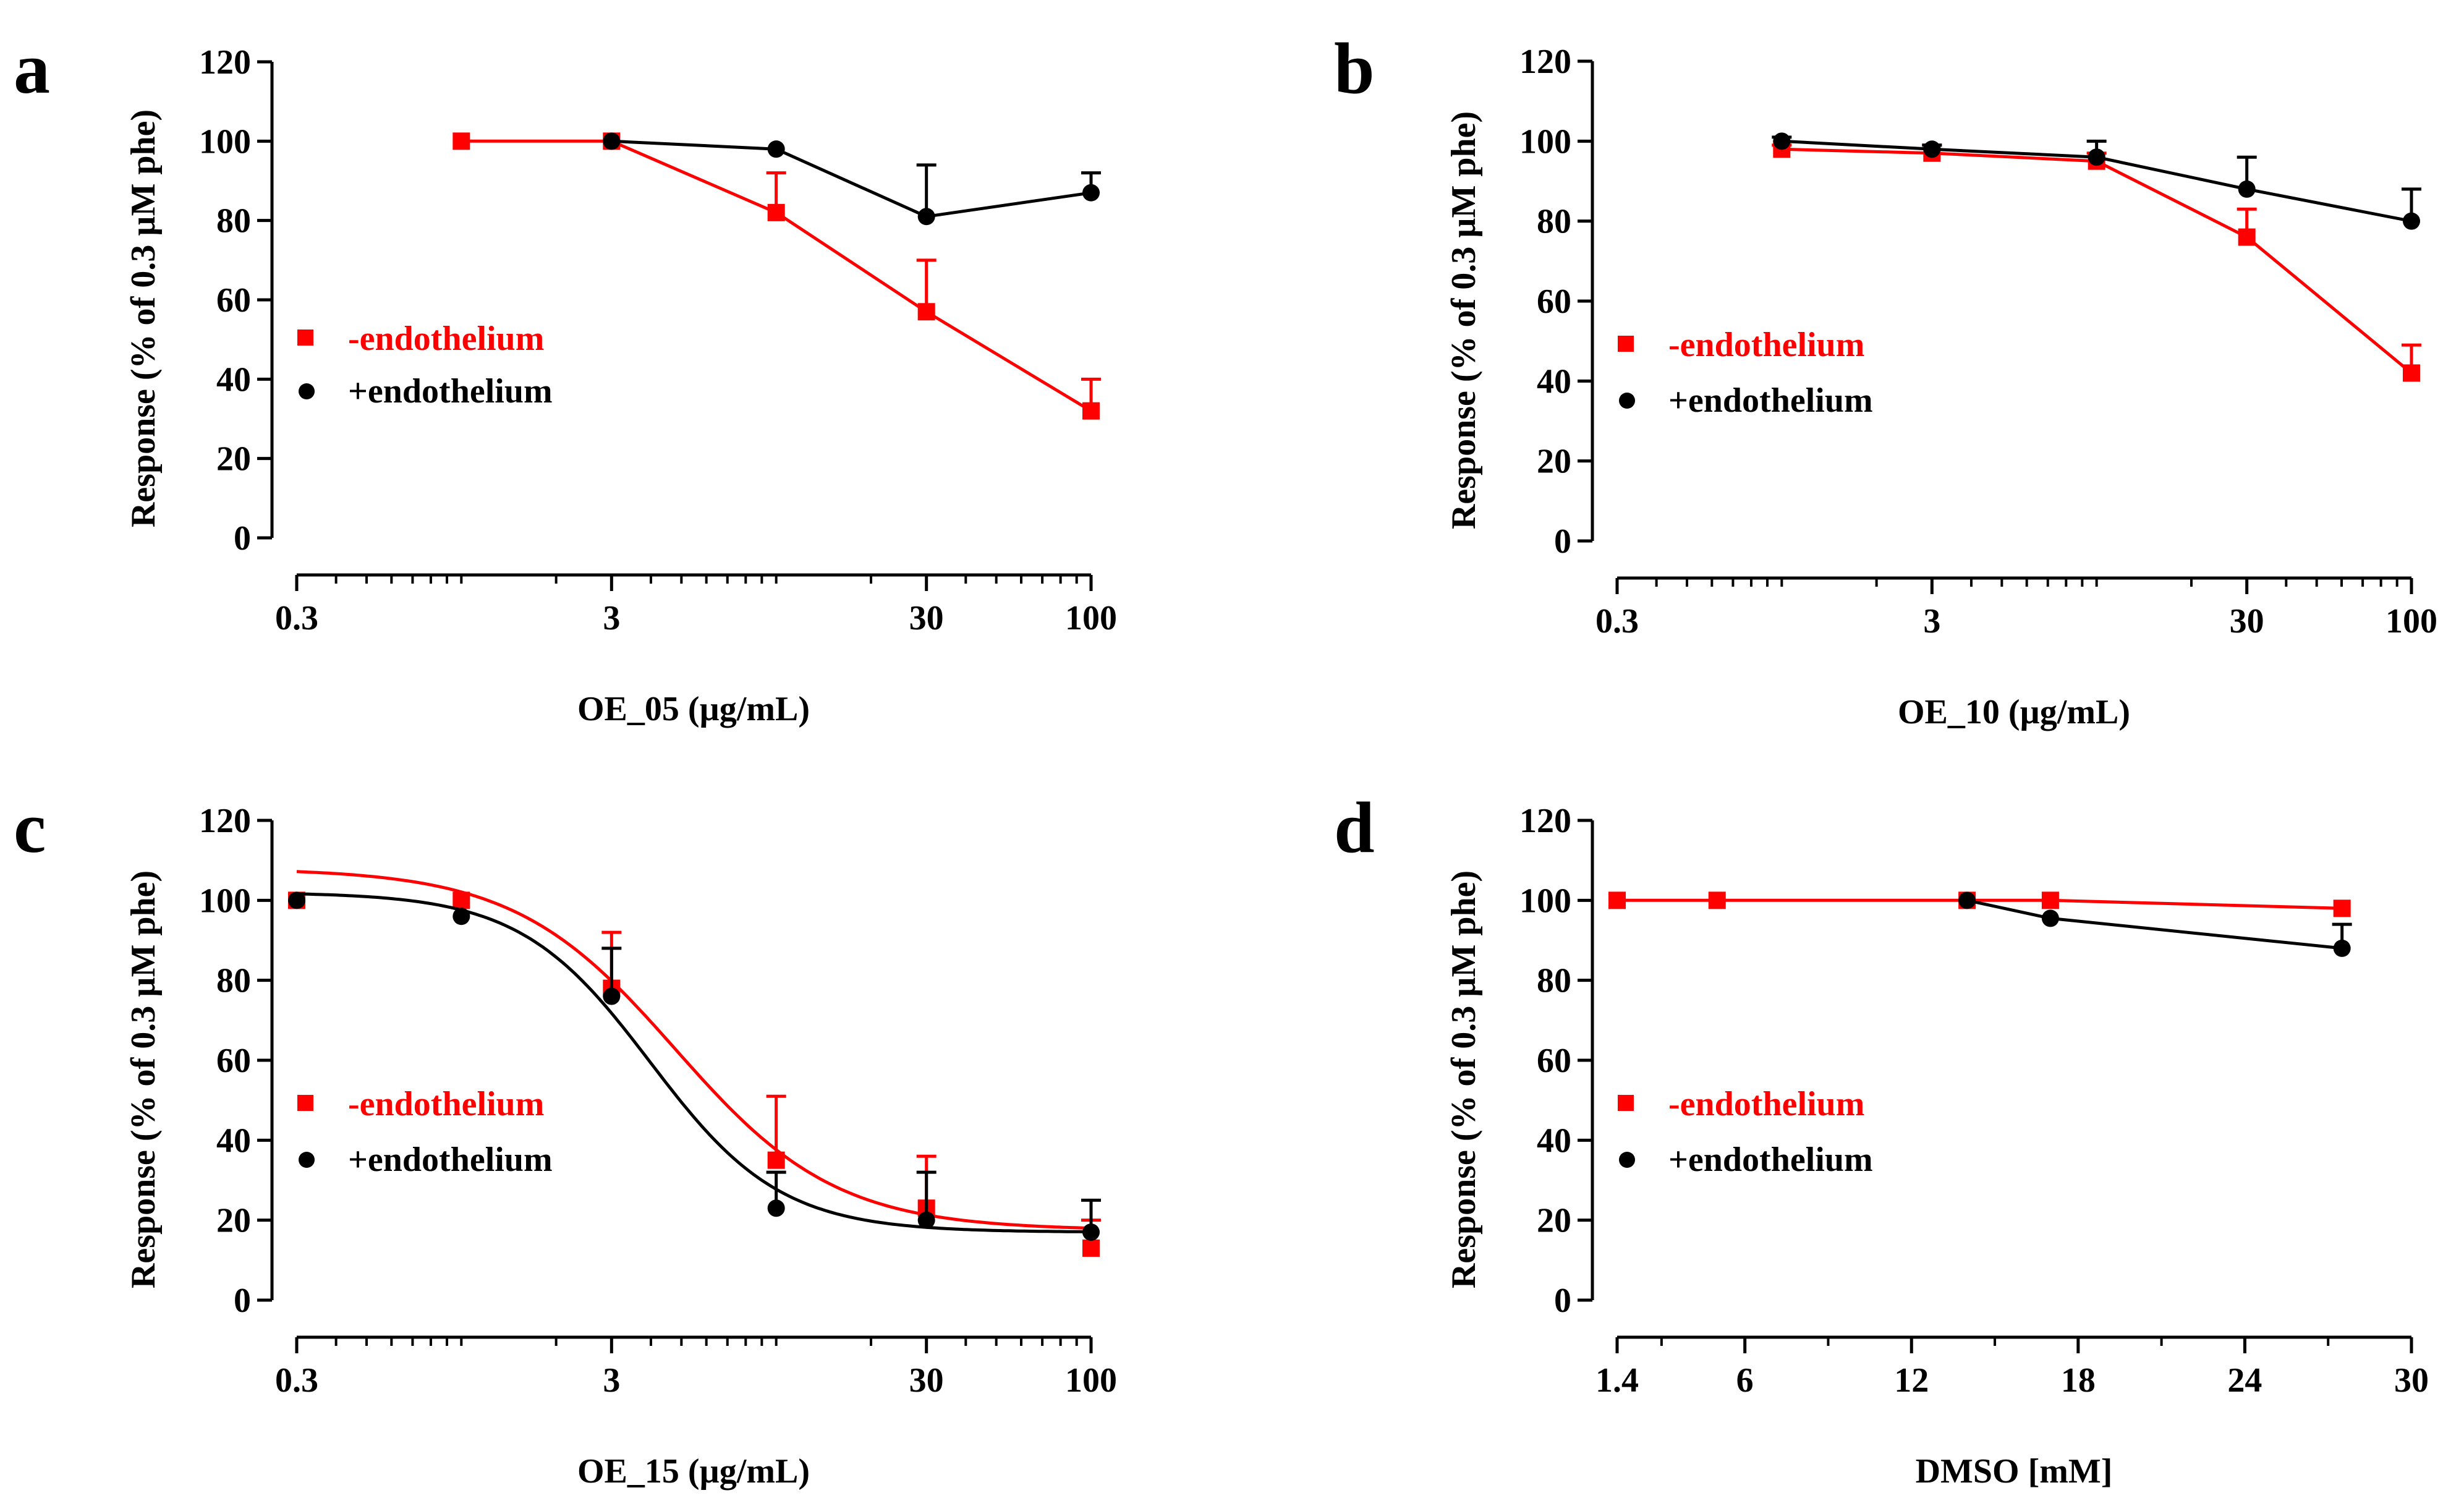 The width and height of the screenshot is (2464, 1506). I want to click on x-tick-label: 12, so click(1911, 1380).